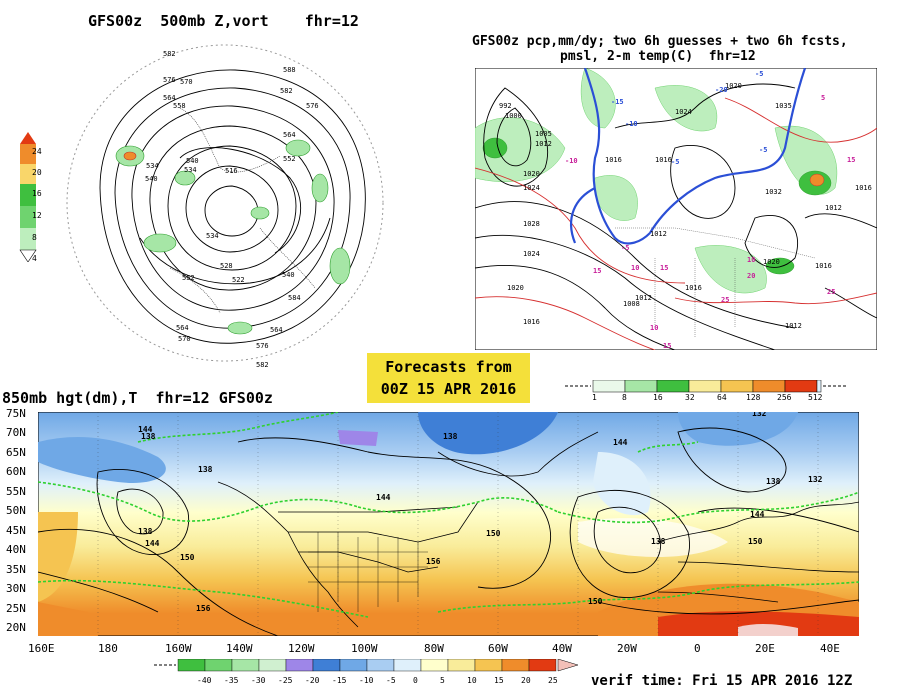  I want to click on lat-label: 50N, so click(16, 510).